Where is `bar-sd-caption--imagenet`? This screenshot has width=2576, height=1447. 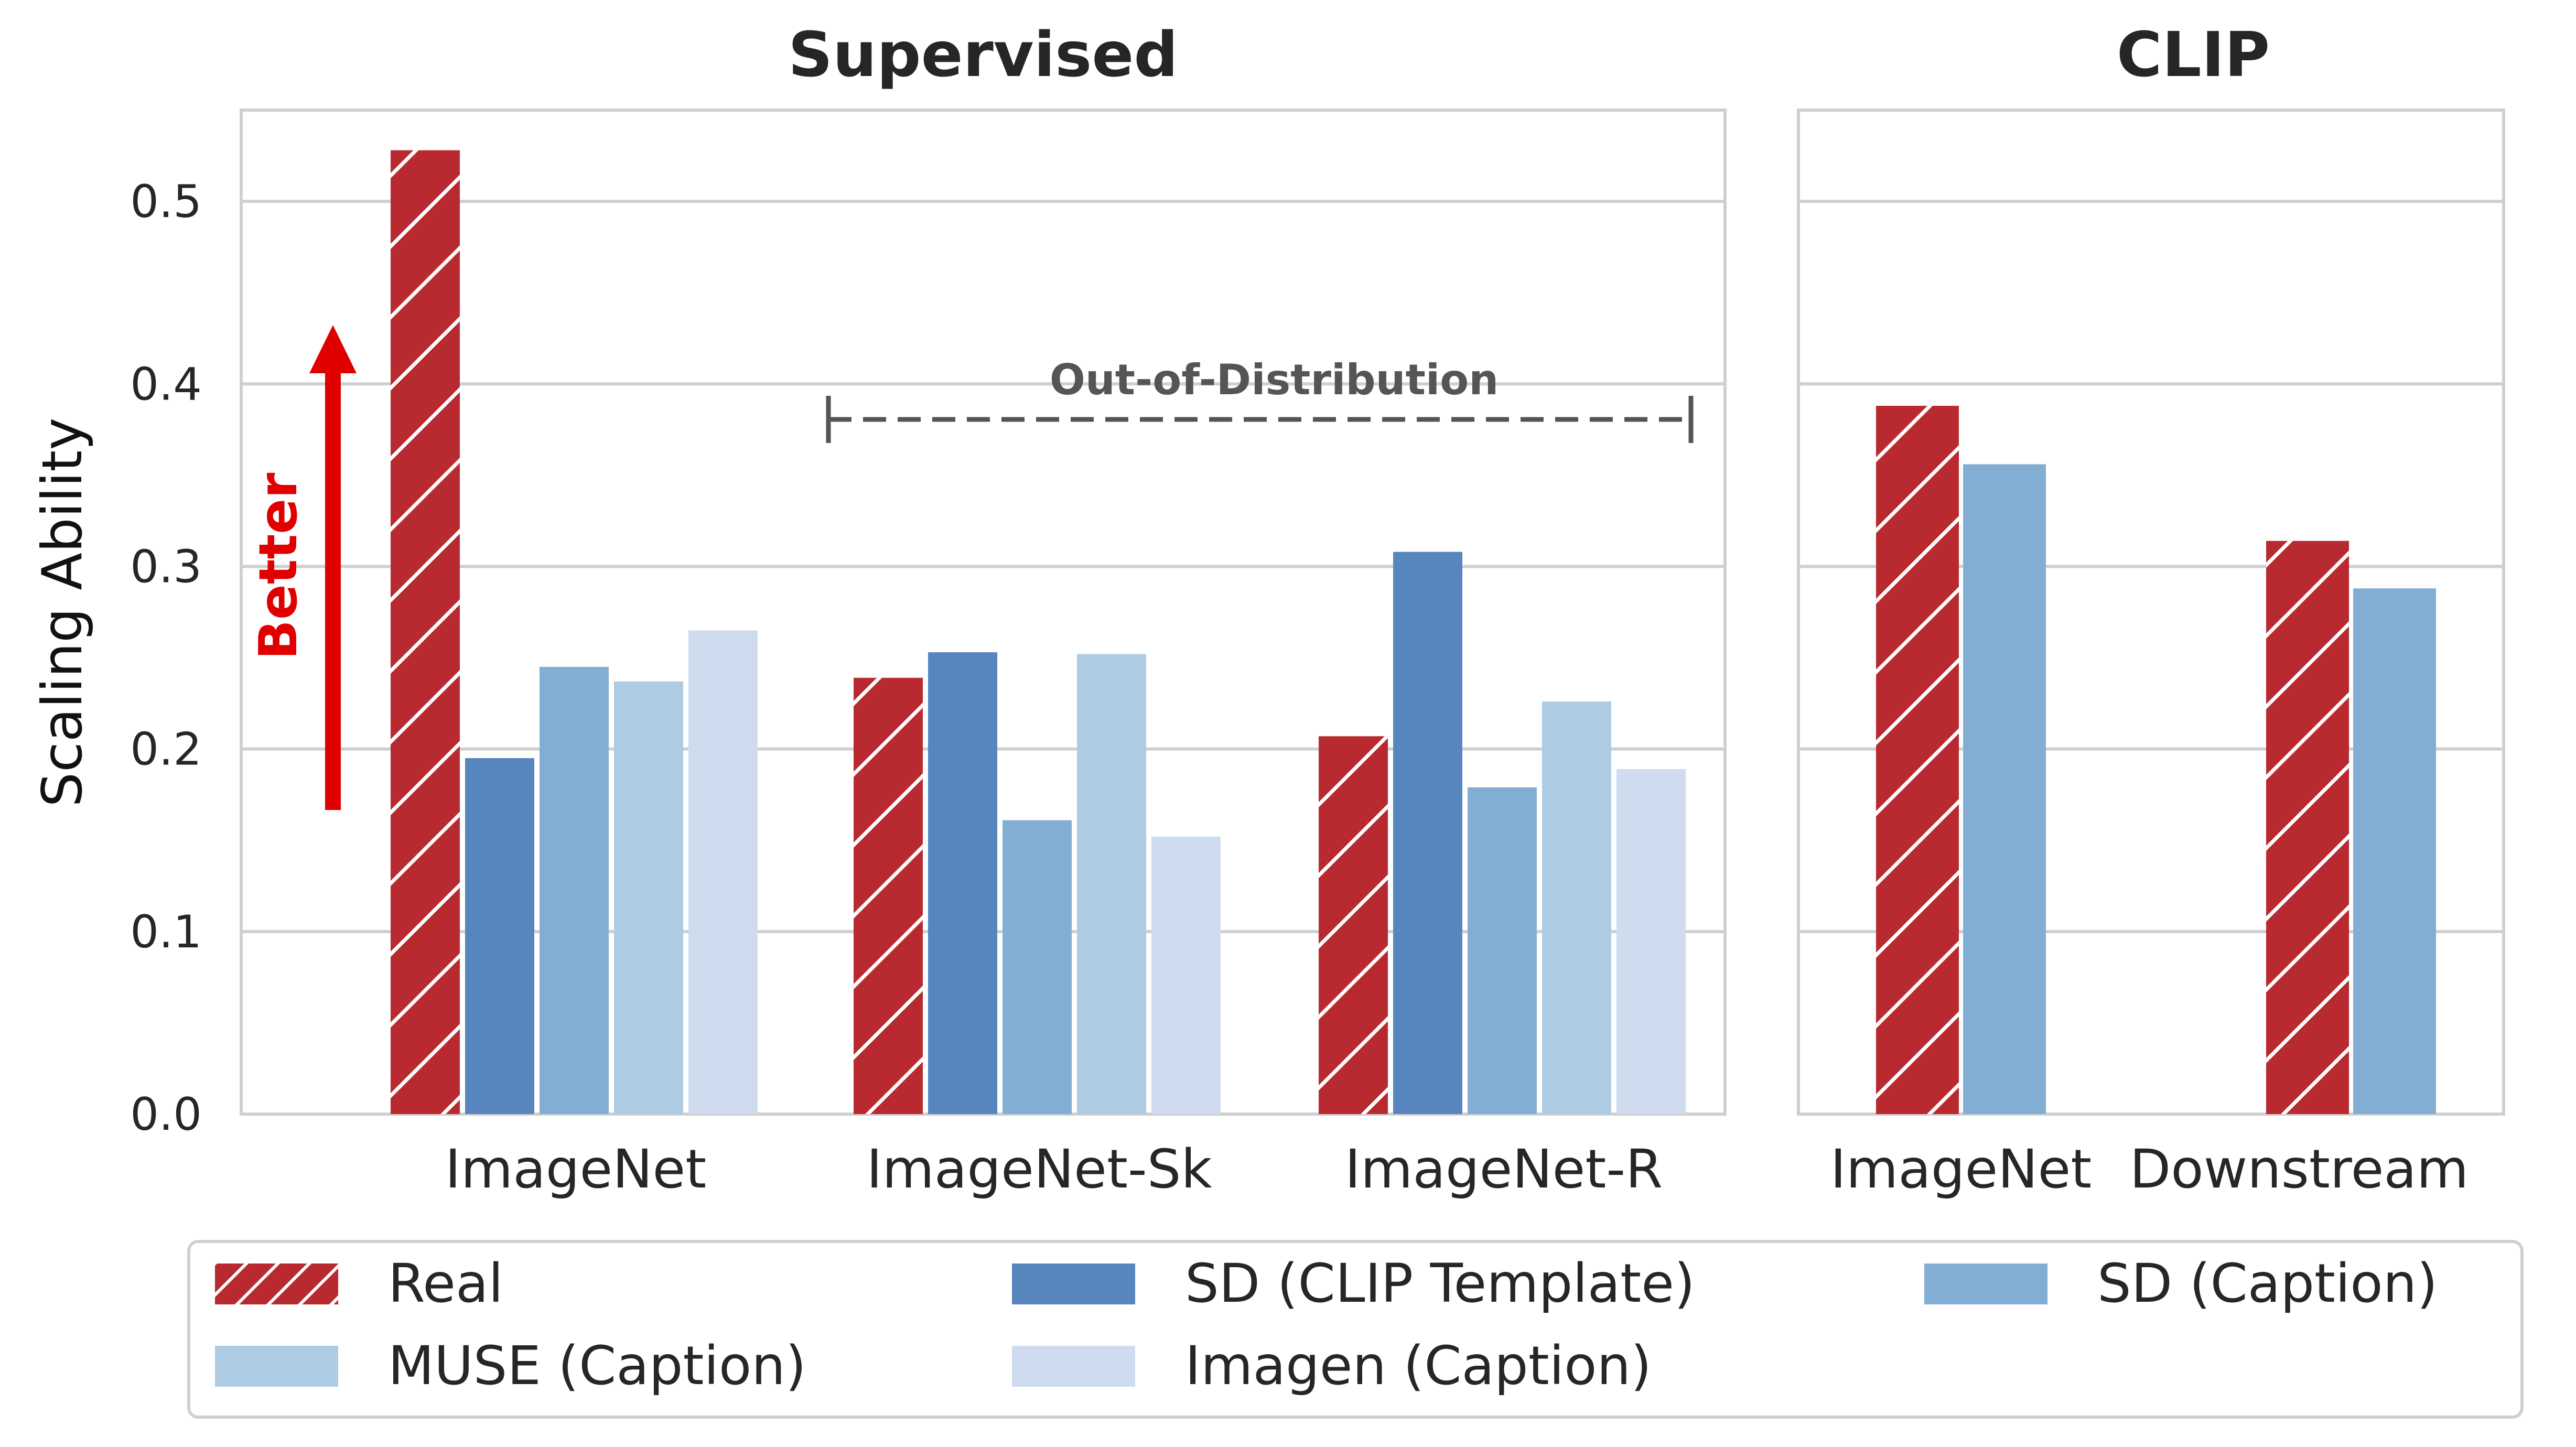 bar-sd-caption--imagenet is located at coordinates (574, 890).